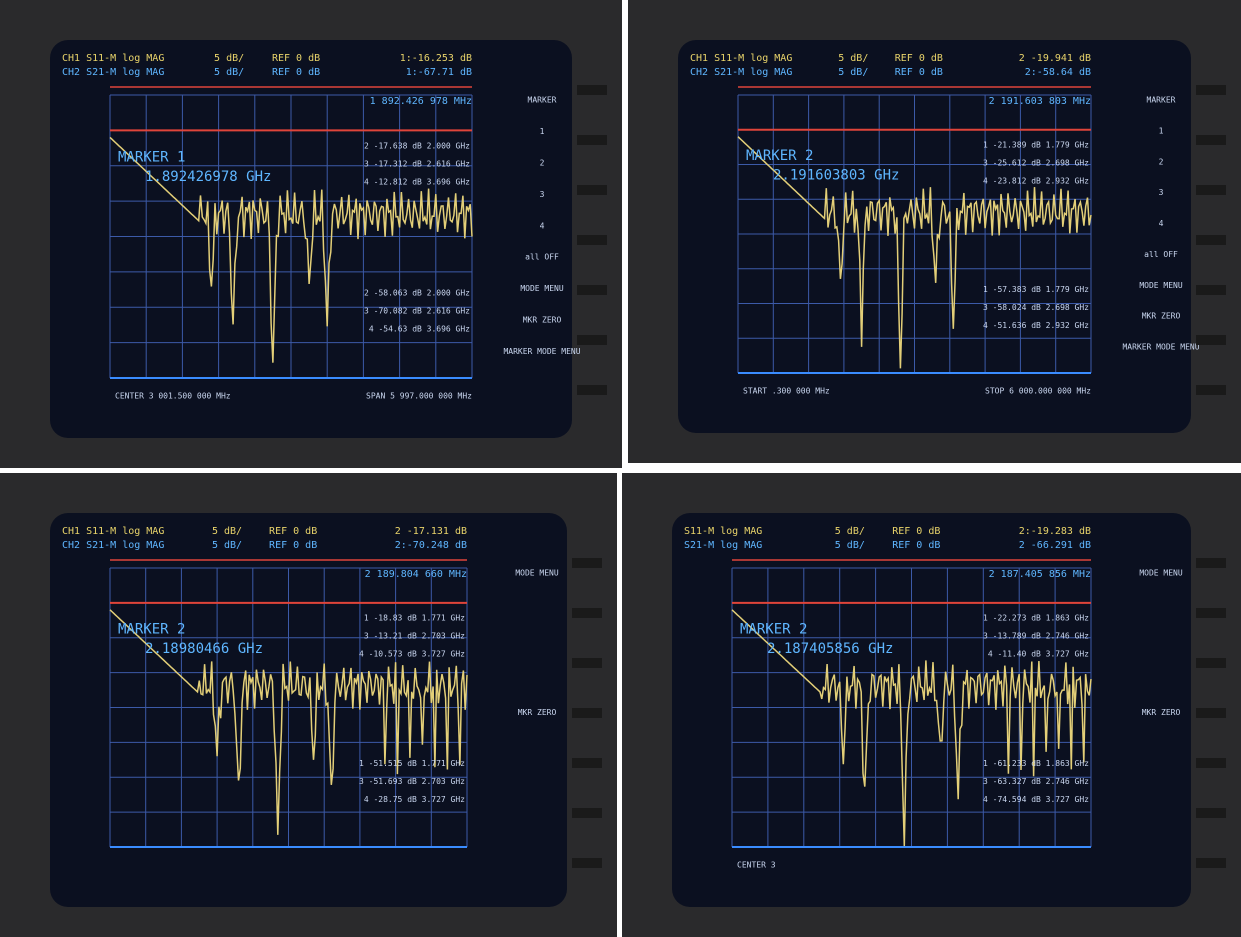 The image size is (1241, 937). I want to click on footer: SPAN 5 997.000 000 MHz, so click(419, 396).